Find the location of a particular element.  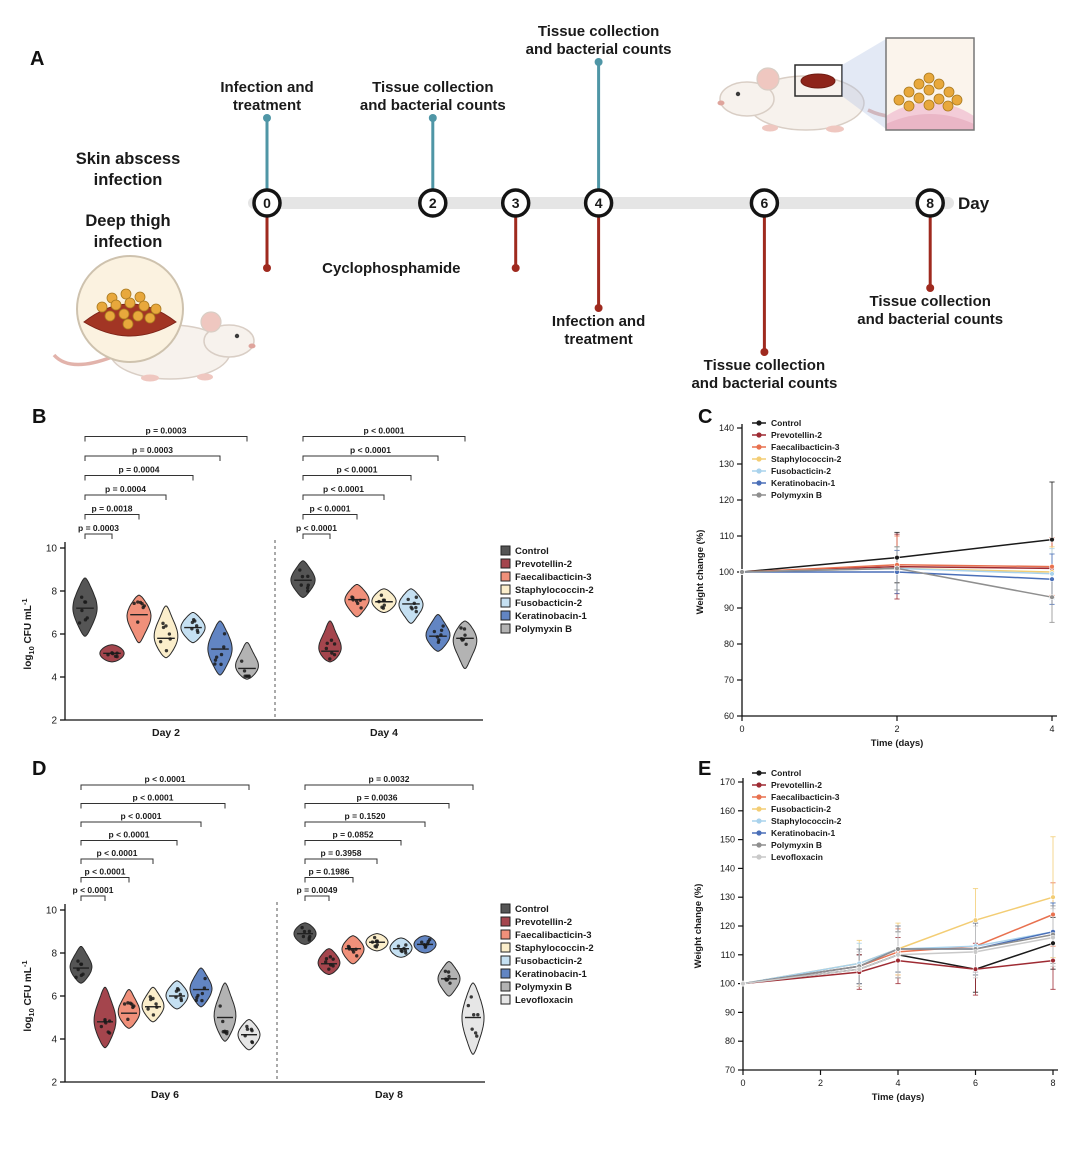

day-number: 2 is located at coordinates (433, 203).